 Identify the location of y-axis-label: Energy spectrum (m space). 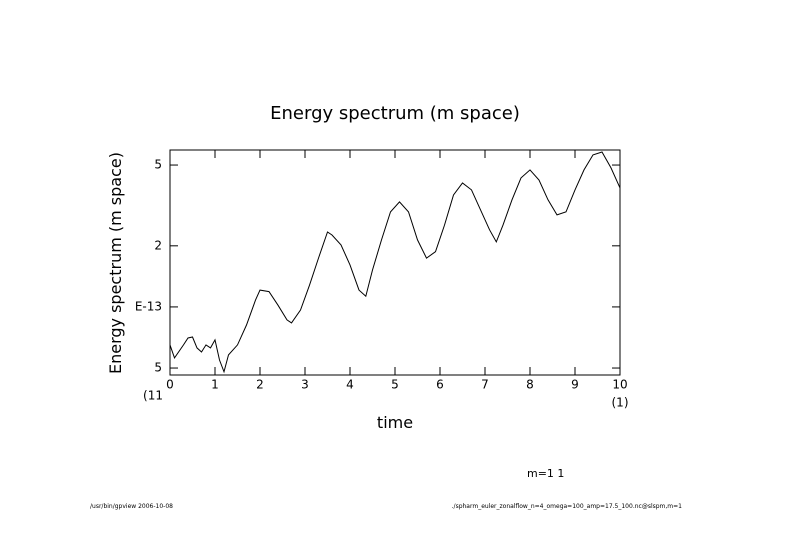
(115, 263).